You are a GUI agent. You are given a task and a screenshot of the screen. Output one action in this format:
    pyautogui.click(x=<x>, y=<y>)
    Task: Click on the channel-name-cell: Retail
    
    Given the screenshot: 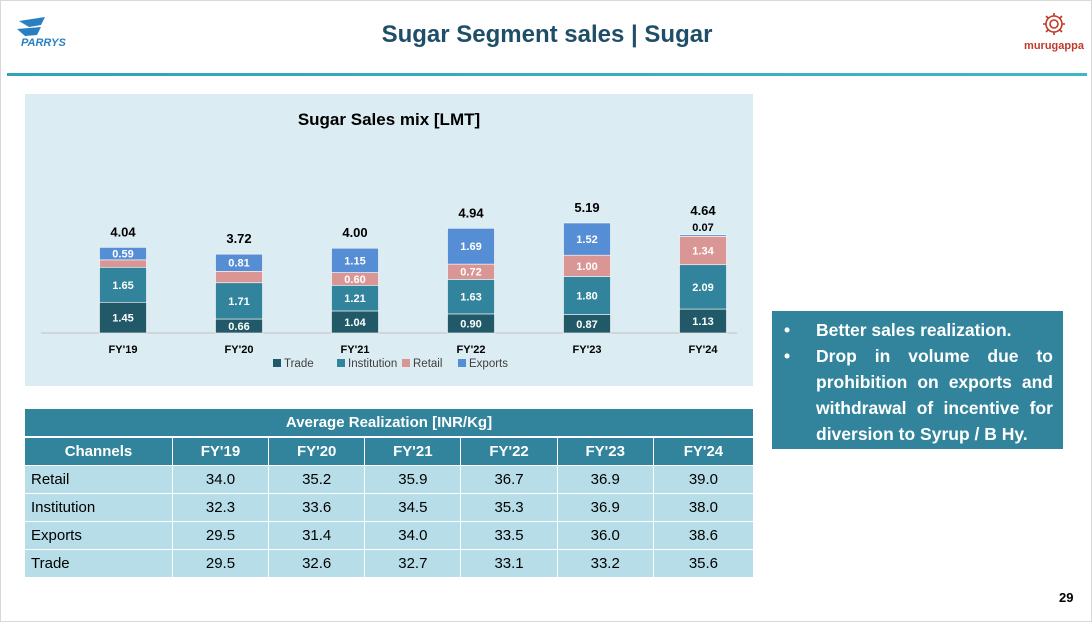 What is the action you would take?
    pyautogui.click(x=99, y=479)
    